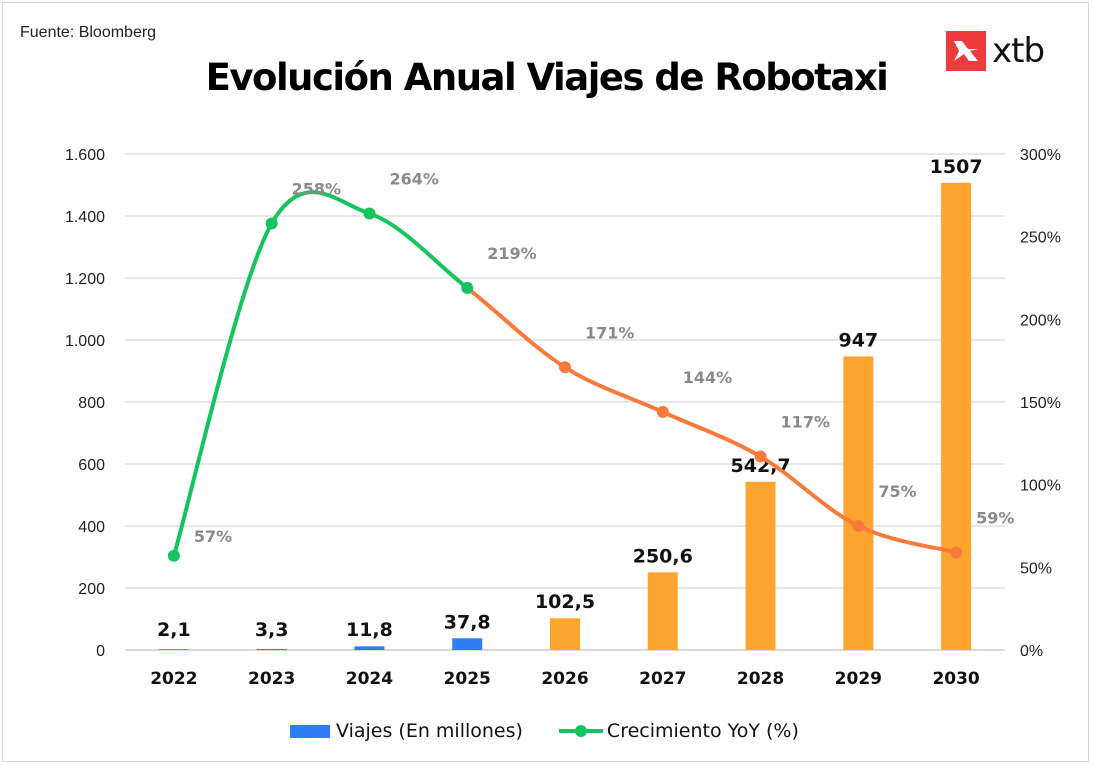 The height and width of the screenshot is (766, 1093). What do you see at coordinates (85, 217) in the screenshot?
I see `left-tick-label: 1.400` at bounding box center [85, 217].